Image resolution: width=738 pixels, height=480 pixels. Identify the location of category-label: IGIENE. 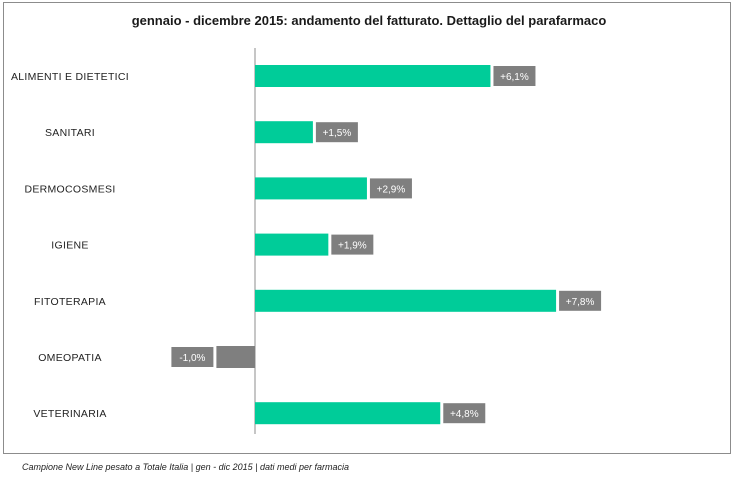
(69, 246).